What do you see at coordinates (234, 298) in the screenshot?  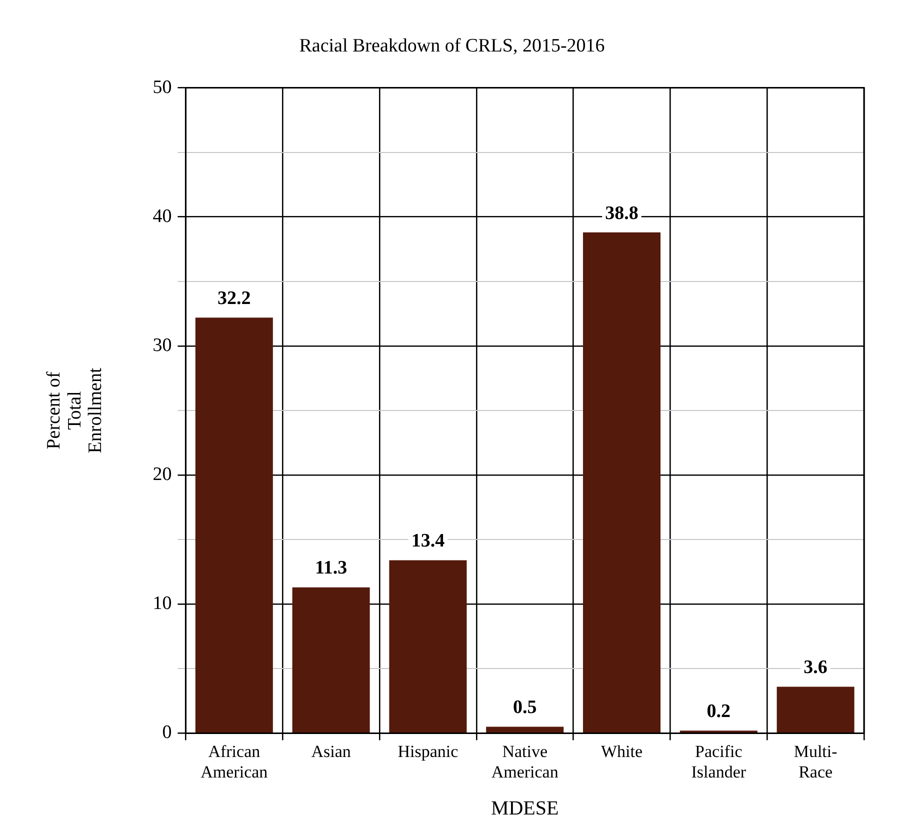 I see `data-label: 32.2` at bounding box center [234, 298].